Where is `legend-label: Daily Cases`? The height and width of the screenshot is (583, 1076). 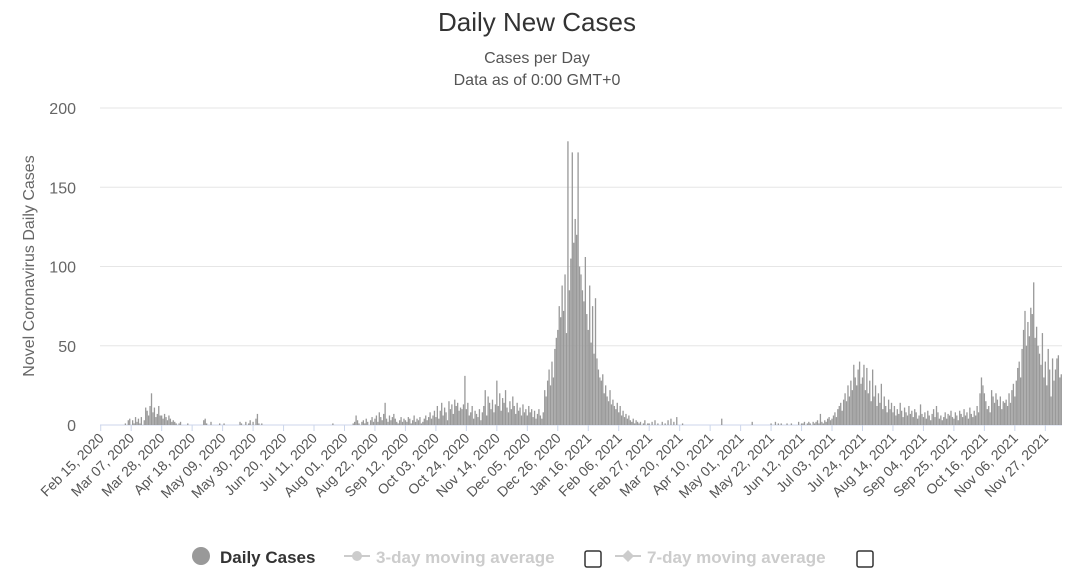
legend-label: Daily Cases is located at coordinates (267, 557).